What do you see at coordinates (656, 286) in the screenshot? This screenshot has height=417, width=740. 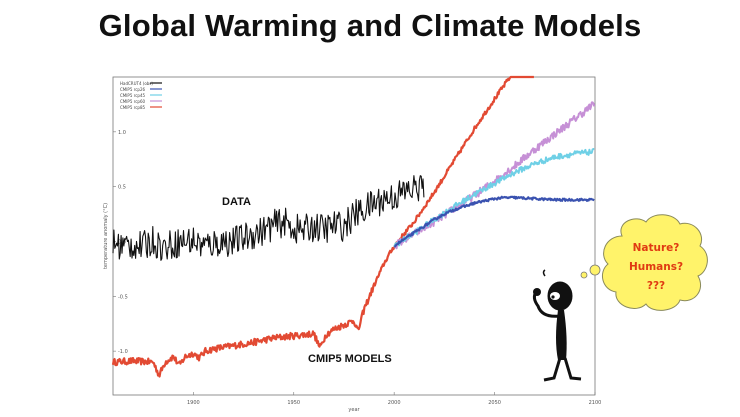 I see `bubble-line-question: ???` at bounding box center [656, 286].